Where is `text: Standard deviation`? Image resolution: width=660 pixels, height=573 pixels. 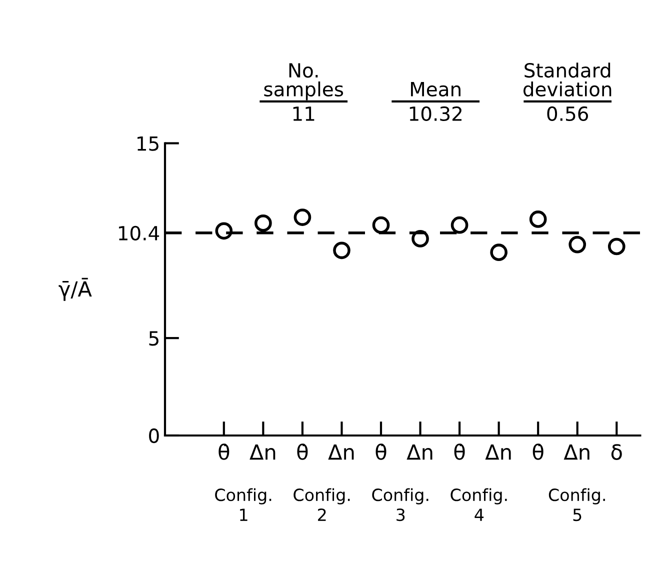
text: Standard deviation is located at coordinates (567, 79).